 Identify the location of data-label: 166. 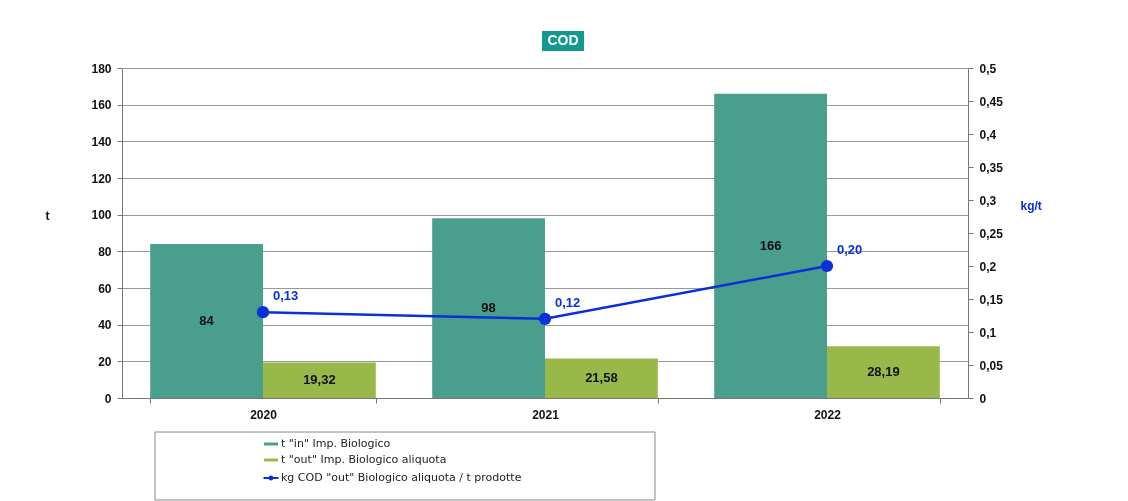
(770, 245).